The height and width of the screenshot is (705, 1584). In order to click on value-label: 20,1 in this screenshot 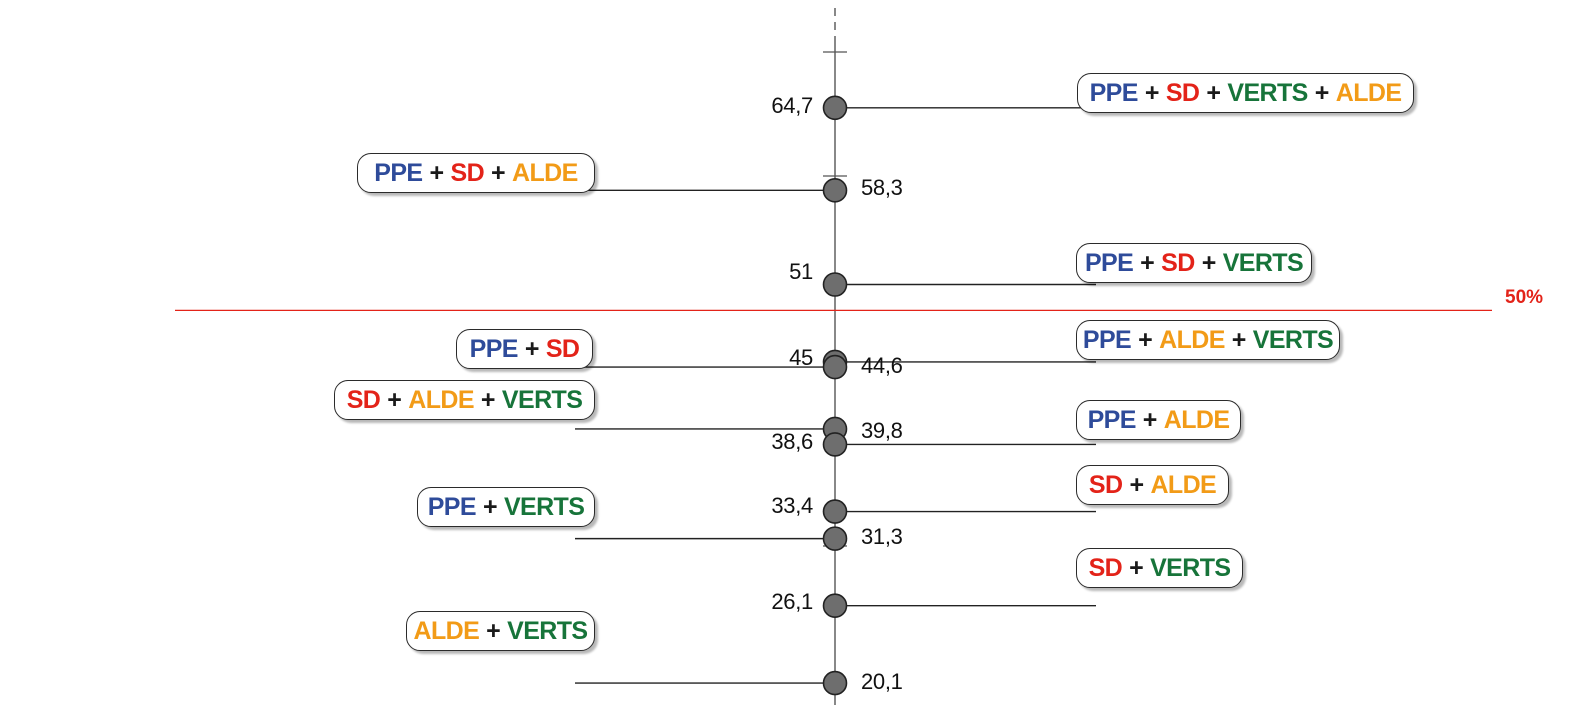, I will do `click(882, 682)`.